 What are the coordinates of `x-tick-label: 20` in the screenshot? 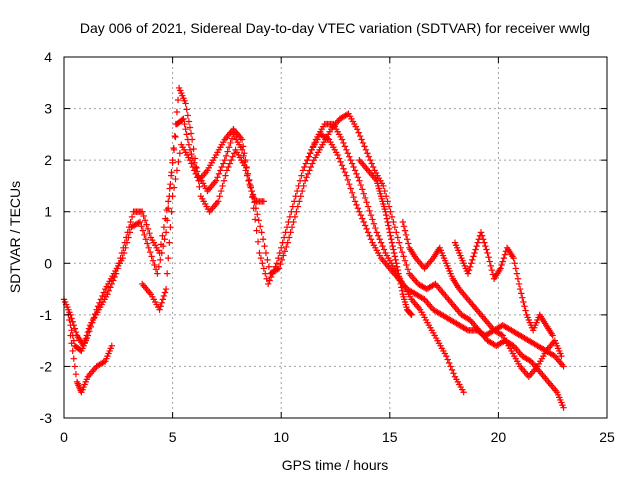 It's located at (499, 437).